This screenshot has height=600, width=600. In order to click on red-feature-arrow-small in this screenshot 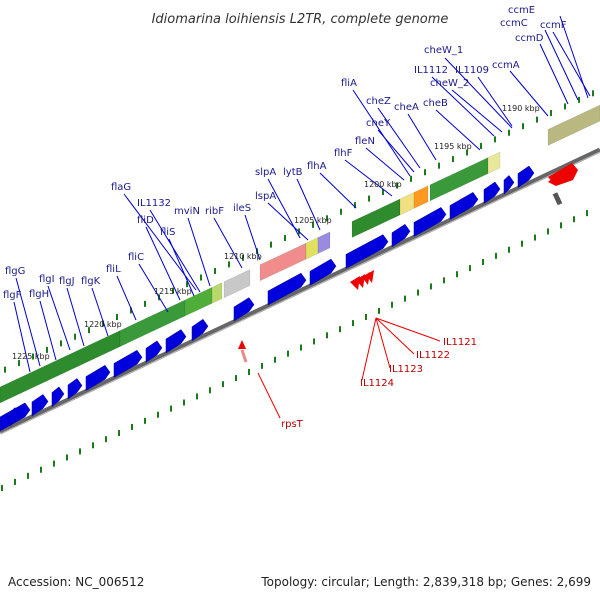, I will do `click(552, 181)`.